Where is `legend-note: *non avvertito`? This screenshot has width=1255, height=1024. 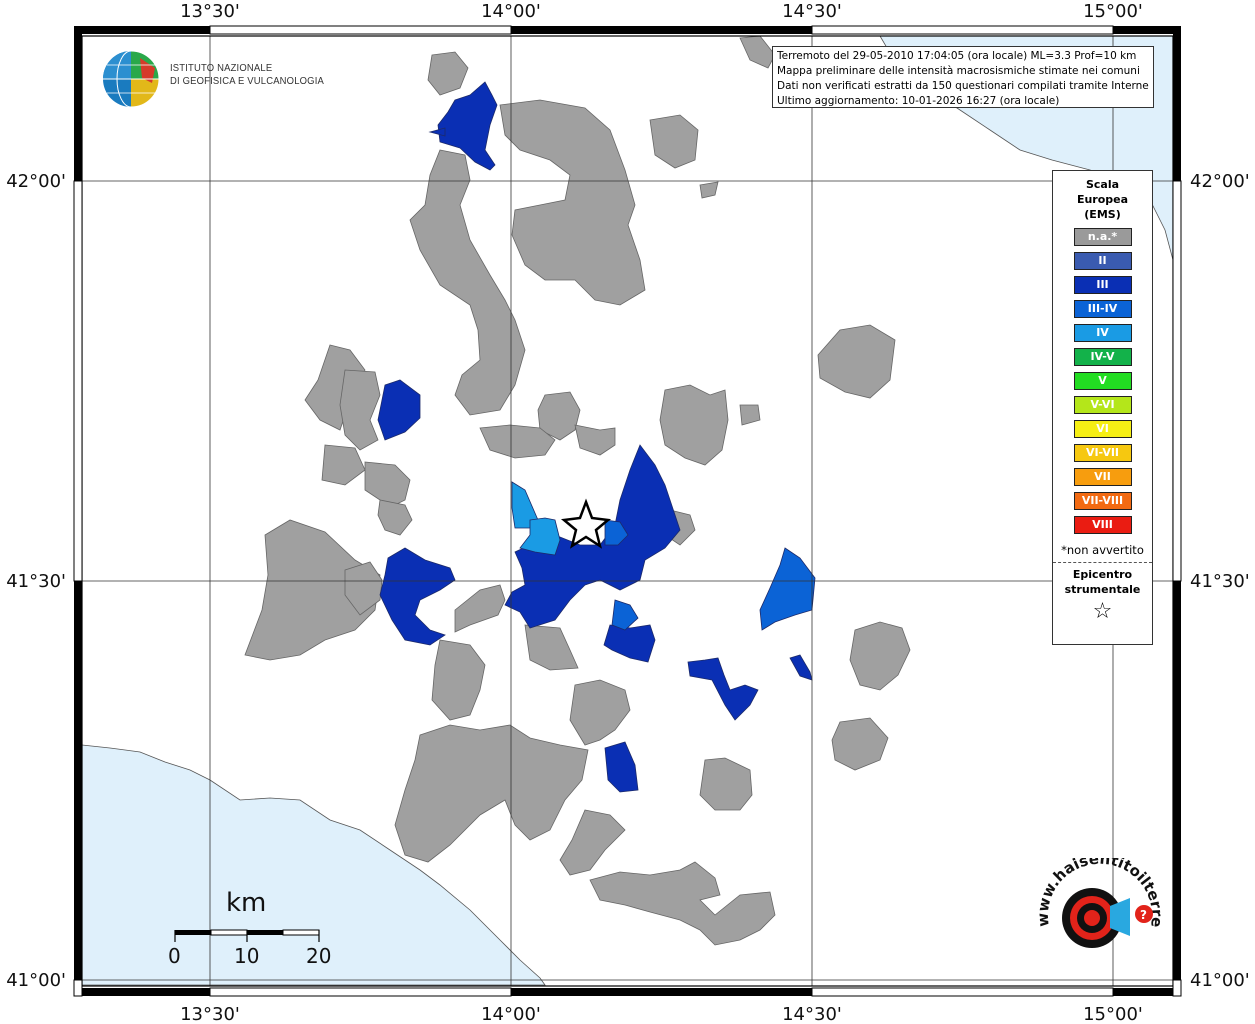 legend-note: *non avvertito is located at coordinates (1102, 550).